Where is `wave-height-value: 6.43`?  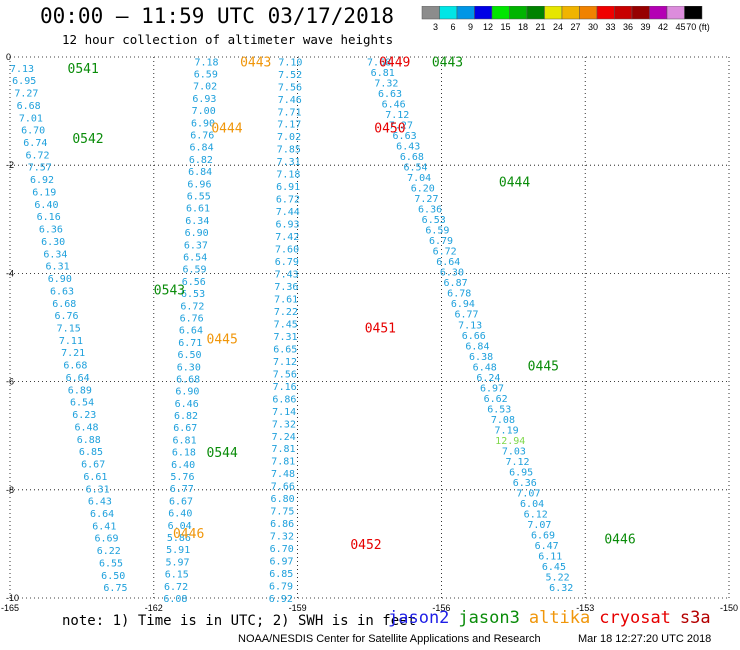 wave-height-value: 6.43 is located at coordinates (408, 146).